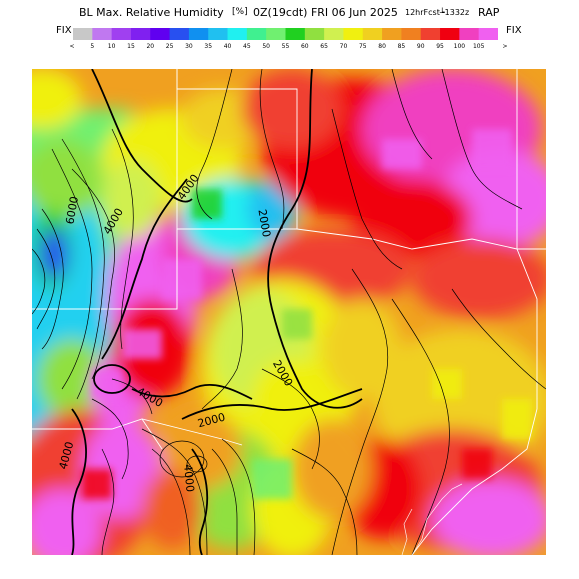  What do you see at coordinates (111, 46) in the screenshot?
I see `colorbar-tick-label: 10` at bounding box center [111, 46].